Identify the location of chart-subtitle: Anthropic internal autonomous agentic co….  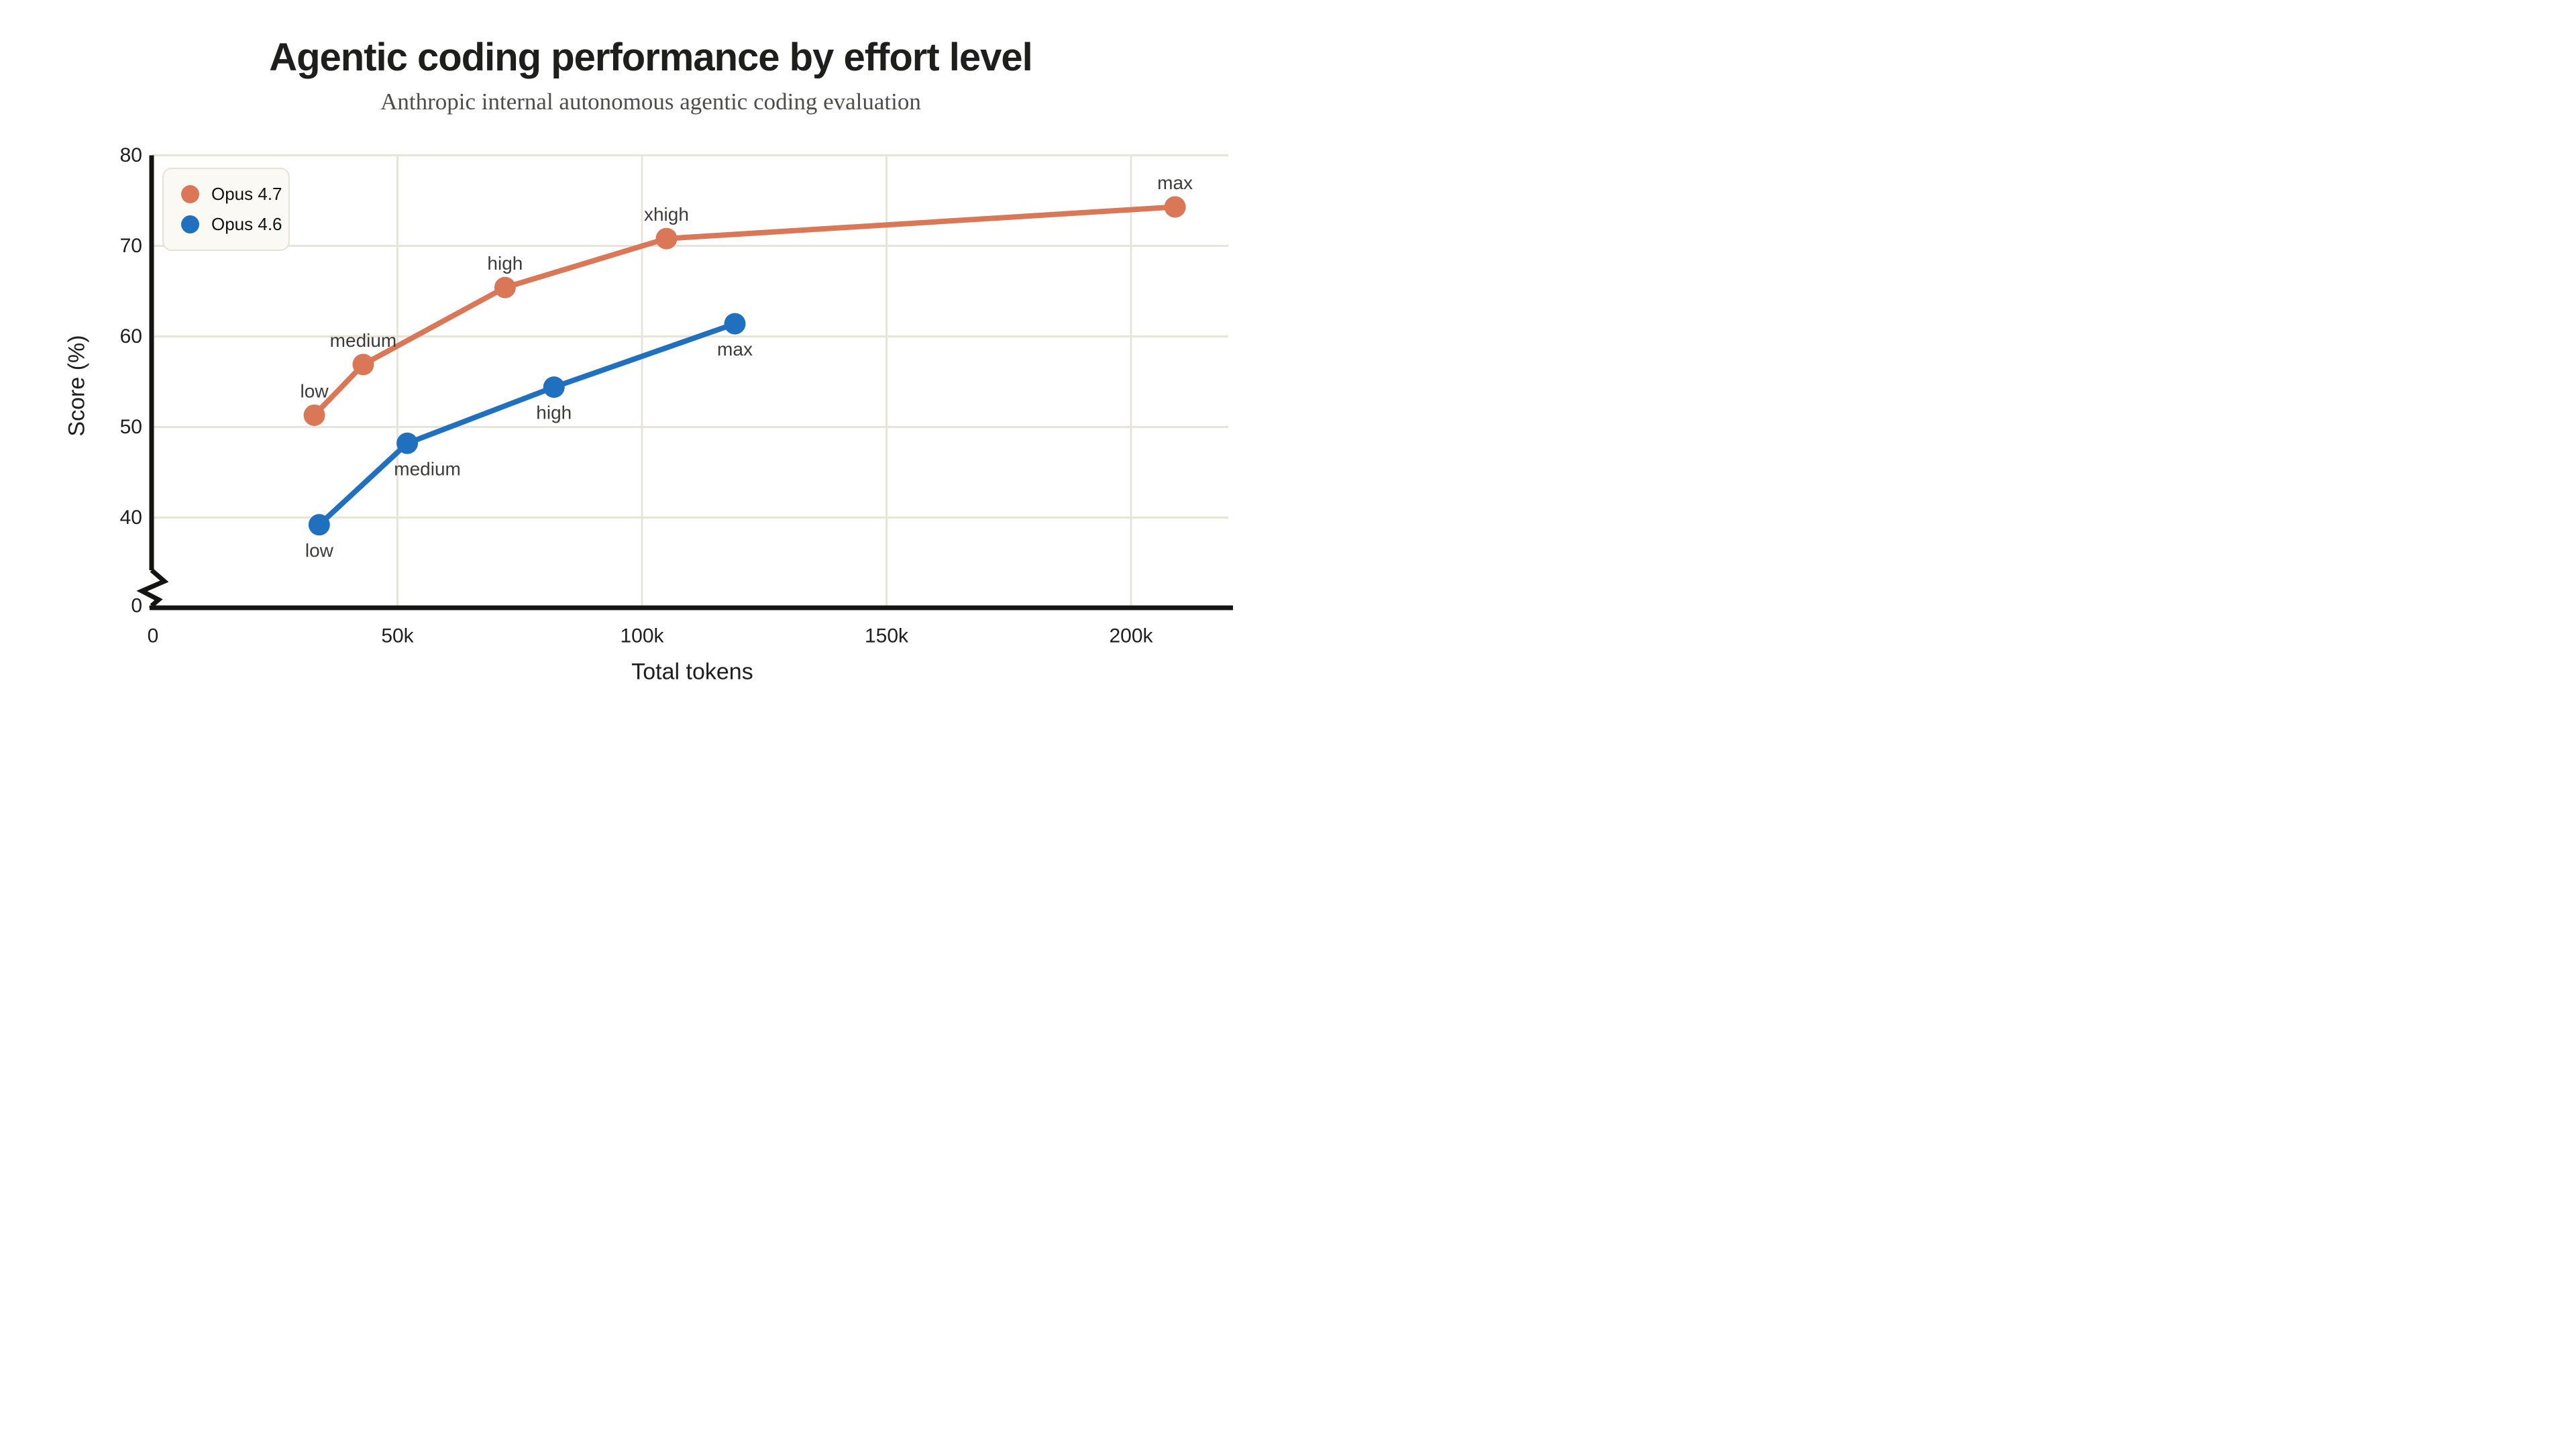
(650, 102).